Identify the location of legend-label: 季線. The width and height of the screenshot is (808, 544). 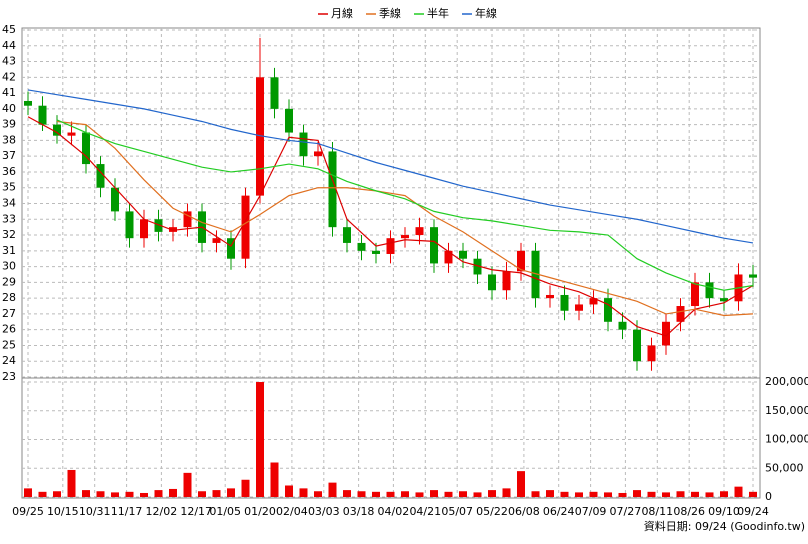
(390, 13).